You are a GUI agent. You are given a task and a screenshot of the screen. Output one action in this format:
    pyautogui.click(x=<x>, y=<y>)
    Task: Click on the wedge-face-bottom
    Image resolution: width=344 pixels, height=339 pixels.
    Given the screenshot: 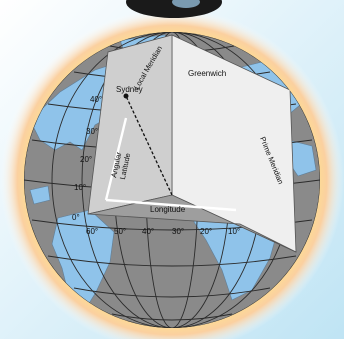 What is the action you would take?
    pyautogui.click(x=192, y=223)
    